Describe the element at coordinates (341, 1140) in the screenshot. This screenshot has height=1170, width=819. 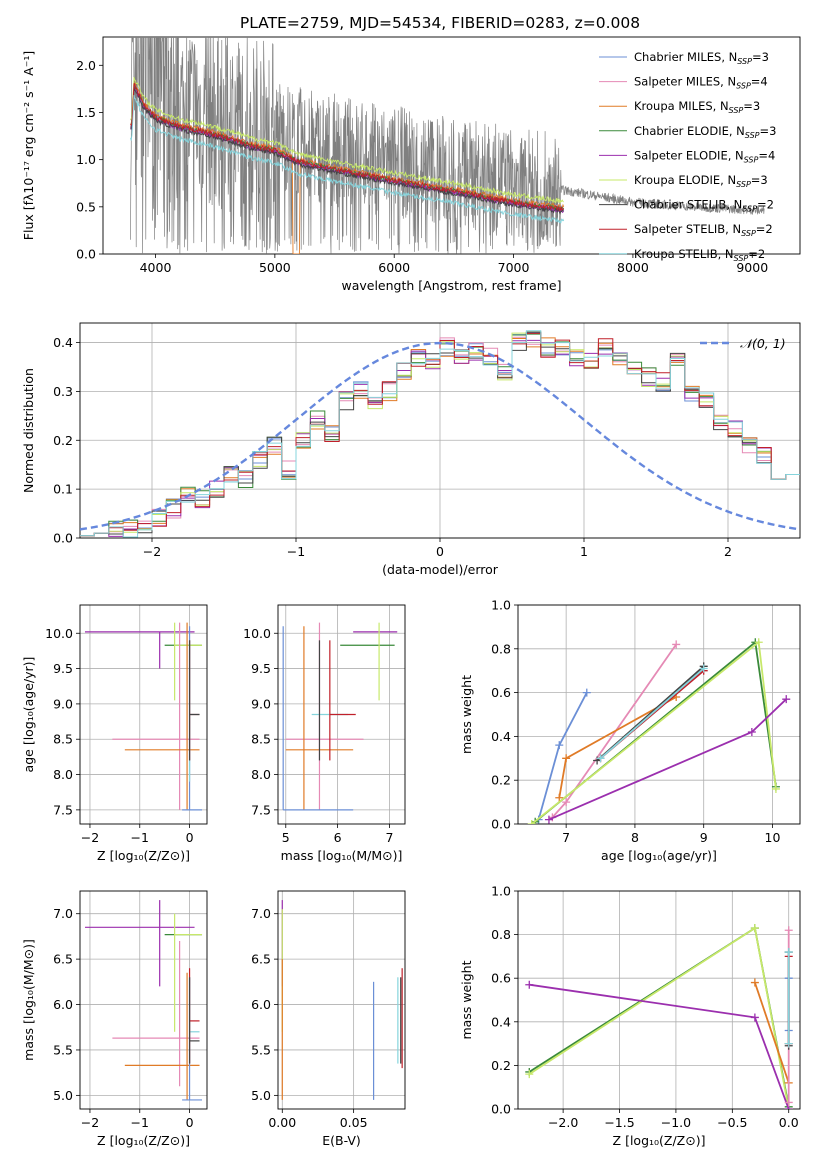
I see `mass-vs-ebv-xlabel: E(B-V)` at that location.